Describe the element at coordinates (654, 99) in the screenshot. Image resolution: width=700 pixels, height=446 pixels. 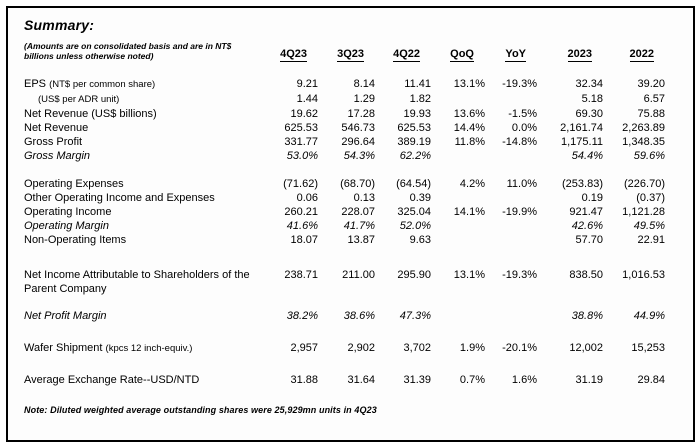
I see `value-cell: 6.57` at that location.